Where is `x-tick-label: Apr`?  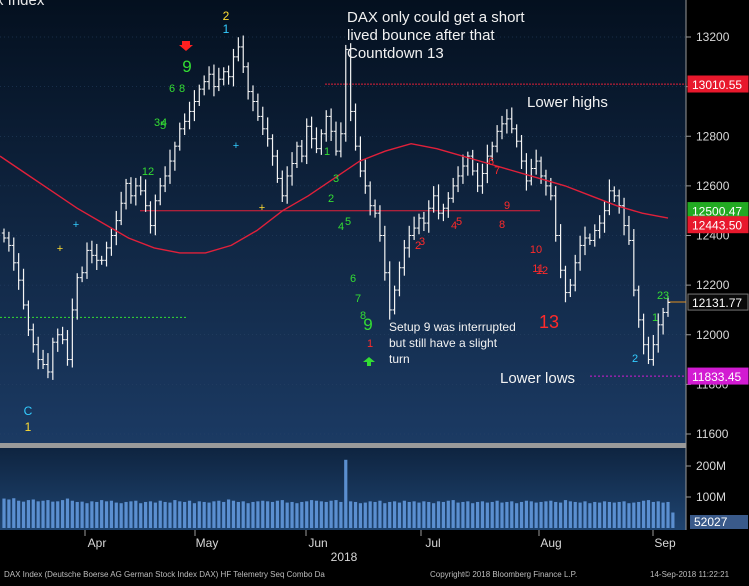
x-tick-label: Apr is located at coordinates (97, 543).